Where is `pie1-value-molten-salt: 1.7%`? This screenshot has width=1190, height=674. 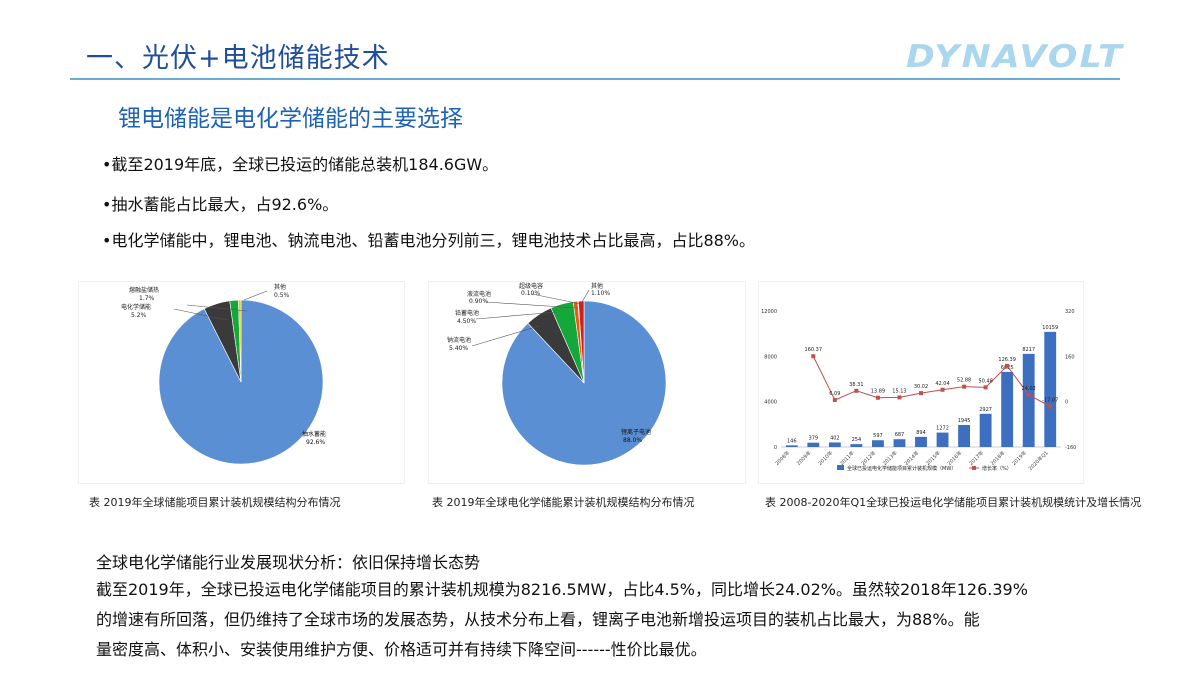 pie1-value-molten-salt: 1.7% is located at coordinates (147, 298).